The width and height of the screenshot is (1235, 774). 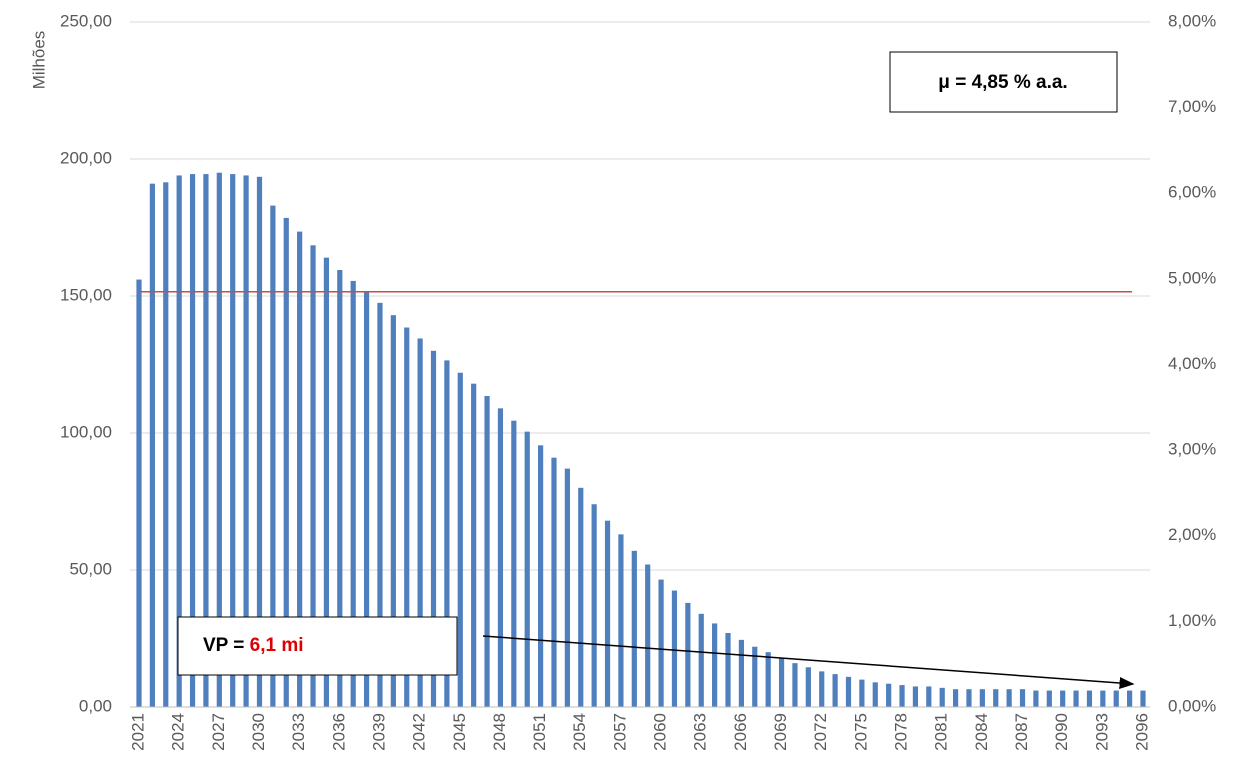 I want to click on x-tick-label: 2090, so click(x=1061, y=732).